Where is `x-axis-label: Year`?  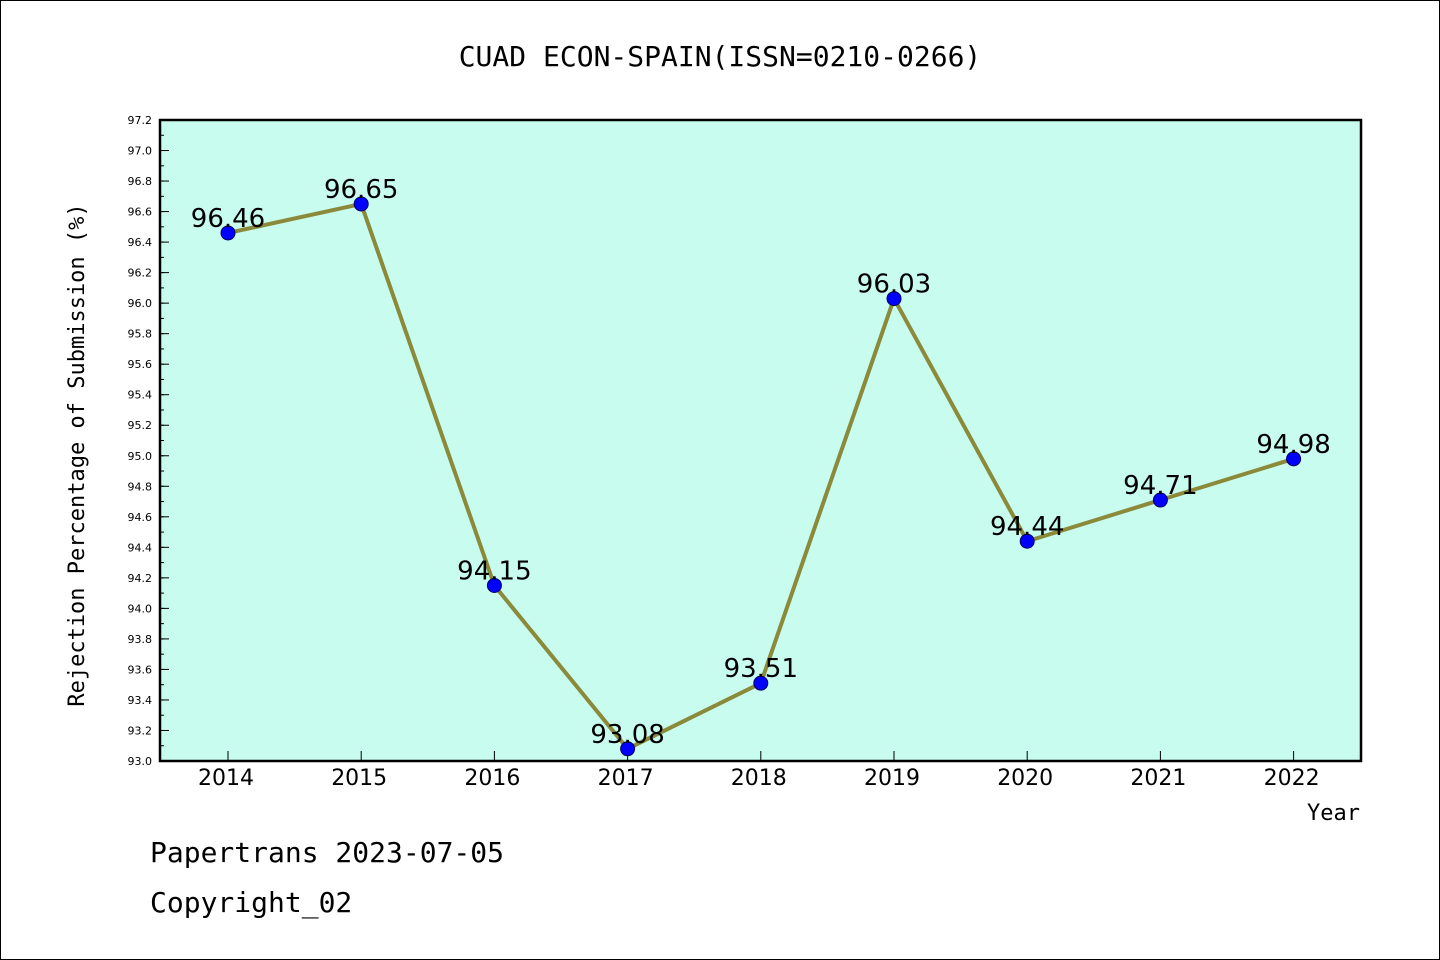
x-axis-label: Year is located at coordinates (1333, 813).